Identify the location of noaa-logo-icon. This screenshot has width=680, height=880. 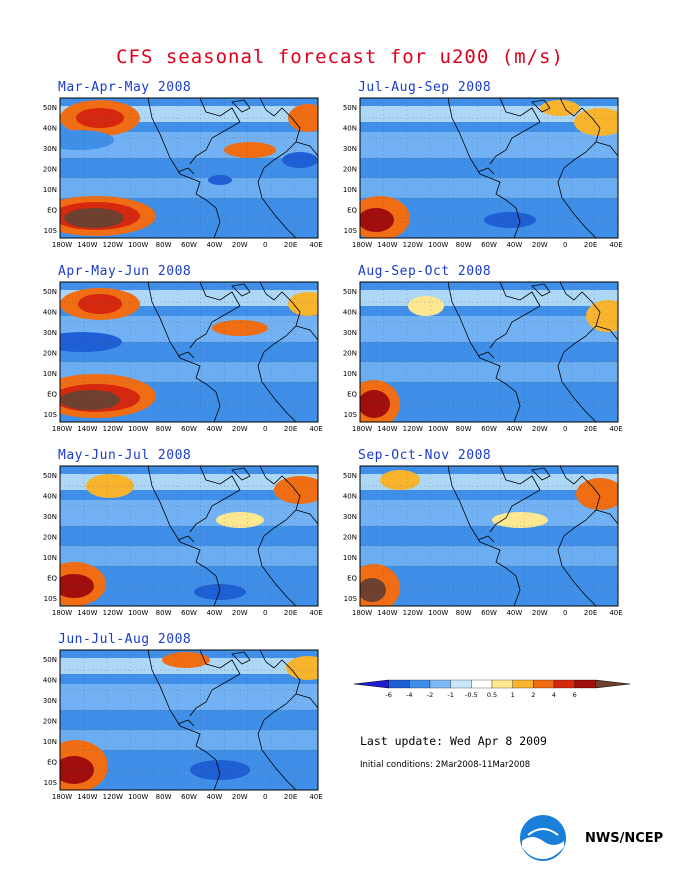
(543, 838).